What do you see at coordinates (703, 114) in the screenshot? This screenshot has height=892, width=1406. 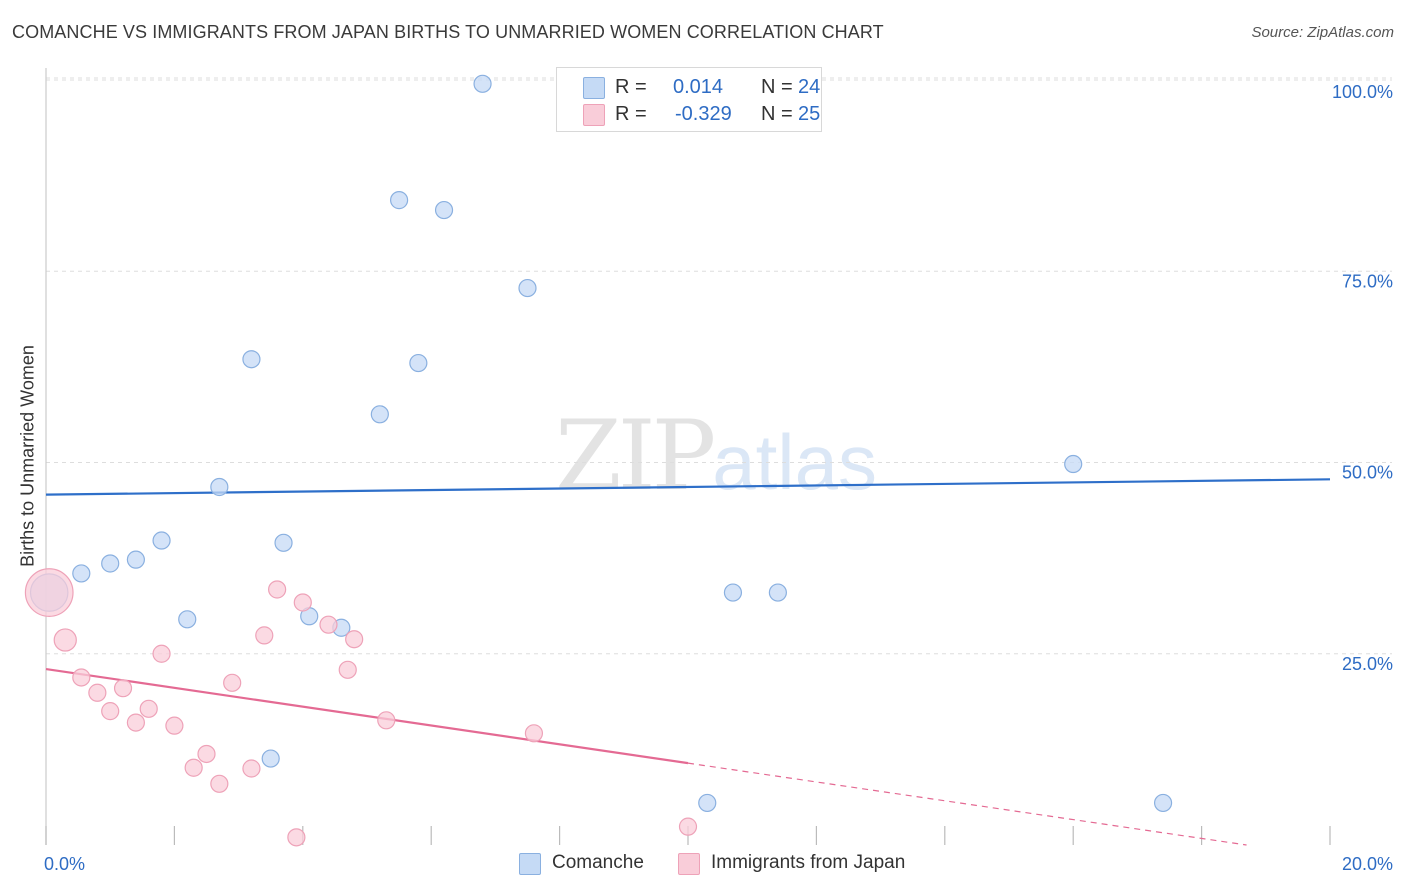 I see `legend-r-value: -0.329` at bounding box center [703, 114].